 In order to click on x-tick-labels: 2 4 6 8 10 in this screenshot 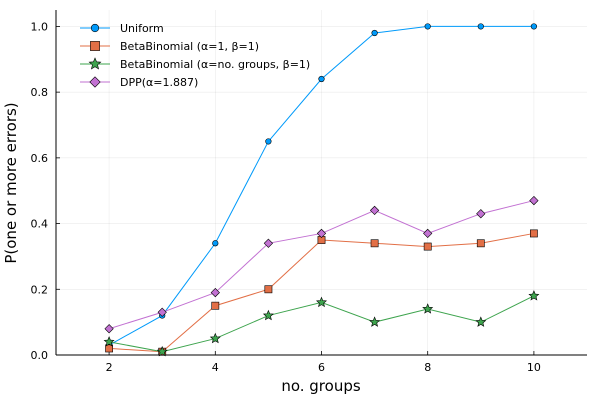, I will do `click(323, 362)`.